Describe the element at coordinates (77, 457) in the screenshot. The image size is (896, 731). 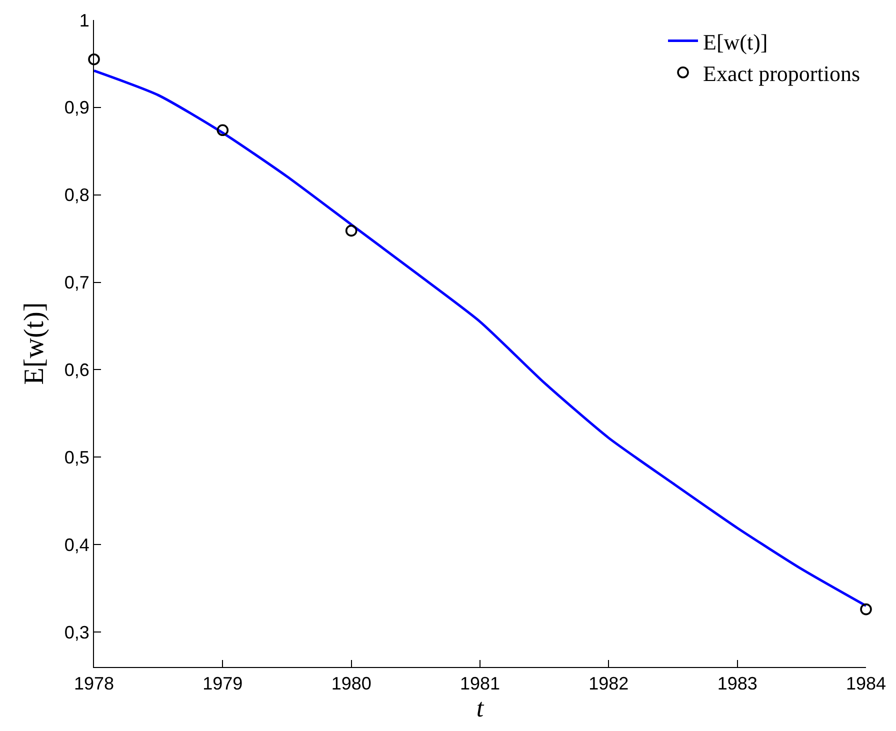
I see `y-tick-label: 0,5` at that location.